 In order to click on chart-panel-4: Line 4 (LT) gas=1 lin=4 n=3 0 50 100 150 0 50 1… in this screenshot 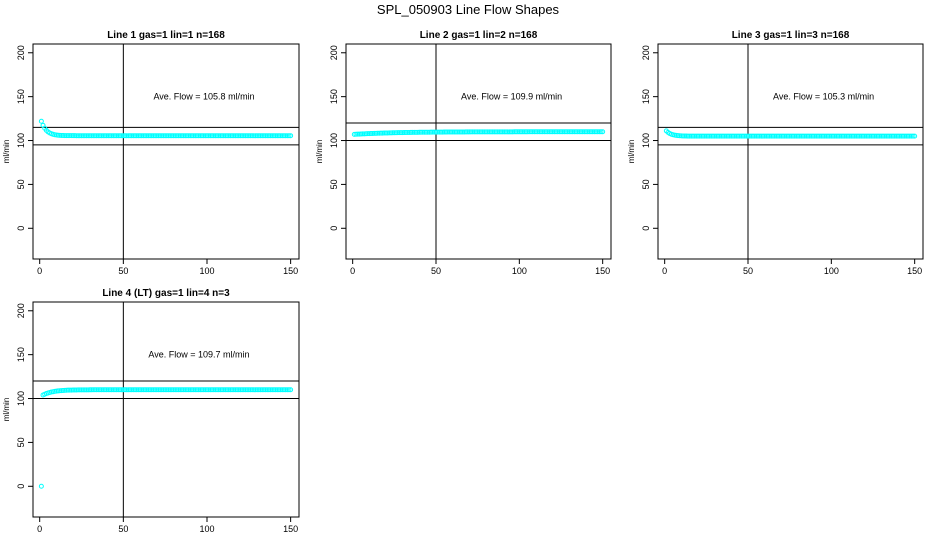, I will do `click(151, 411)`.